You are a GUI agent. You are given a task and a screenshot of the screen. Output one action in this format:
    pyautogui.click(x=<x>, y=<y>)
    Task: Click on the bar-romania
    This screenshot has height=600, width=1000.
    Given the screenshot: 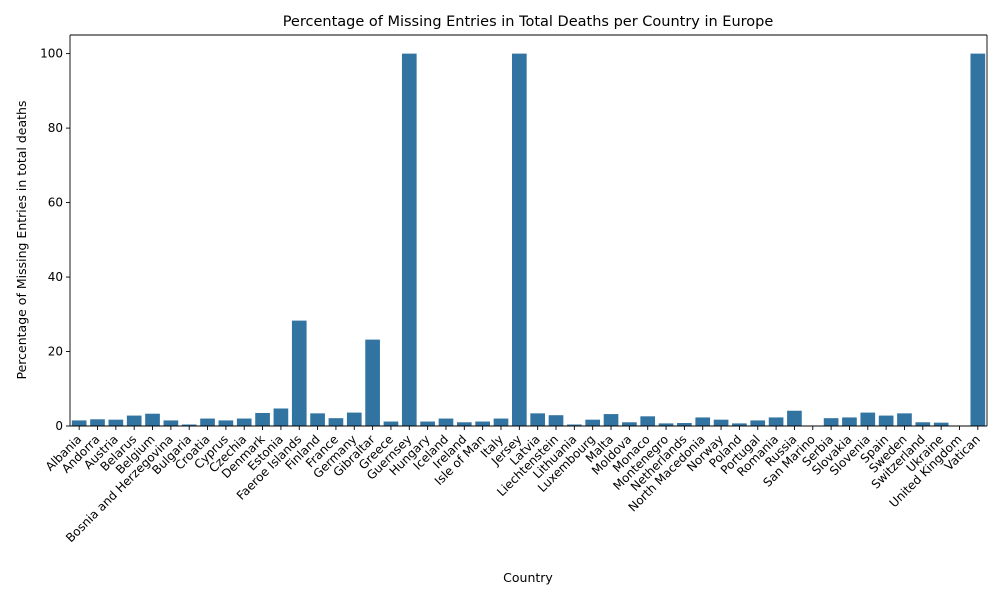 What is the action you would take?
    pyautogui.click(x=776, y=421)
    